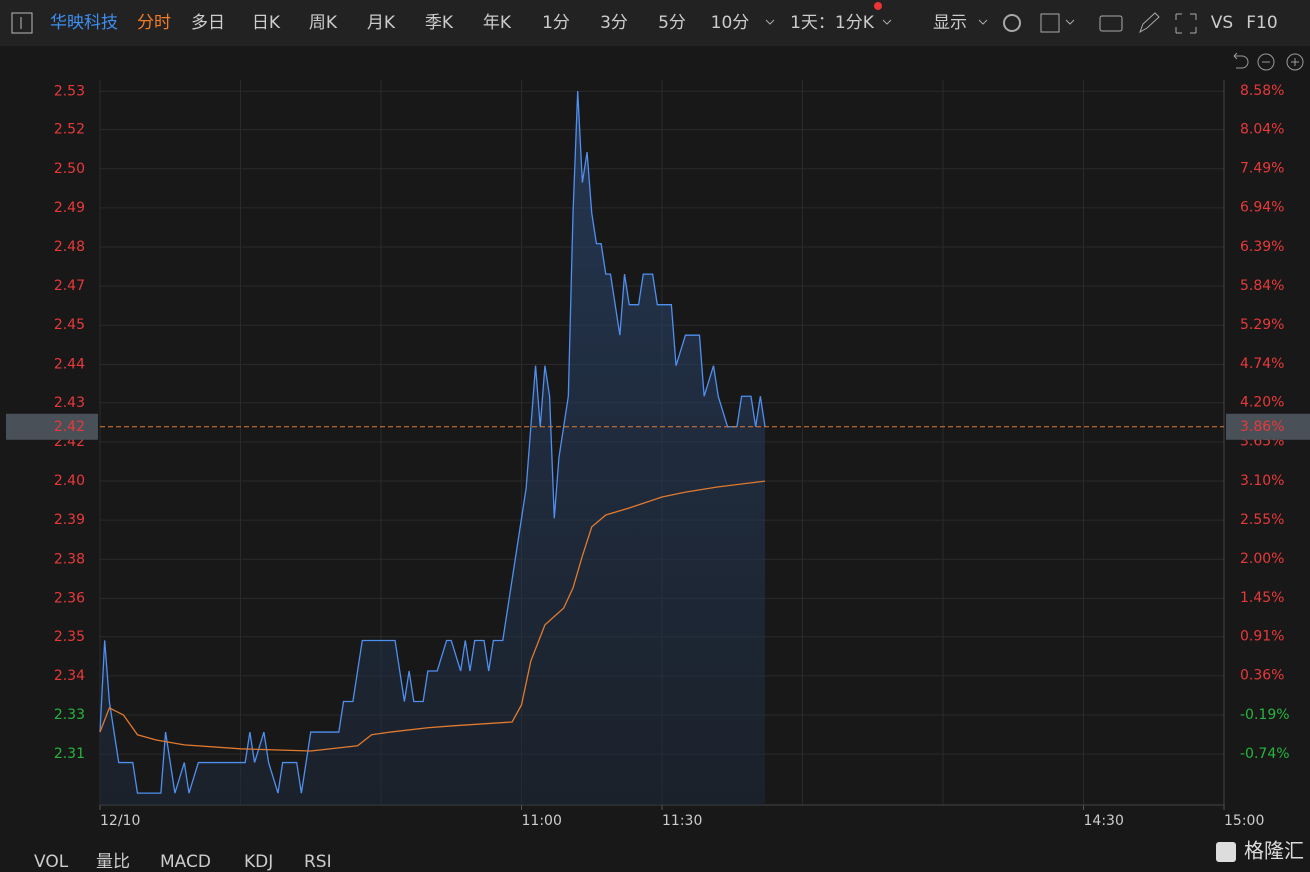  Describe the element at coordinates (1262, 364) in the screenshot. I see `y2-tick-label: 4.74%` at that location.